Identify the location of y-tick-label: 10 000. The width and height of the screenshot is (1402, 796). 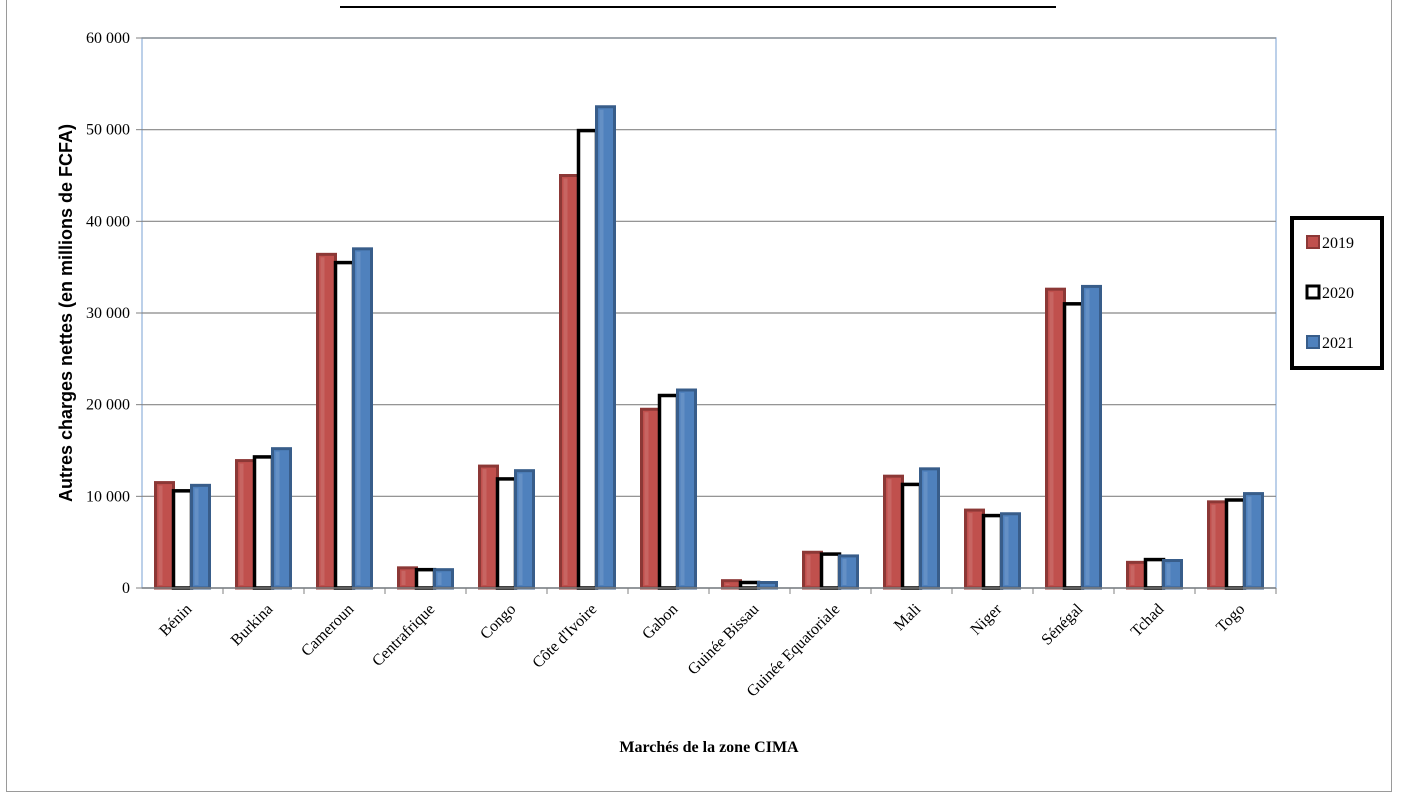
(108, 496).